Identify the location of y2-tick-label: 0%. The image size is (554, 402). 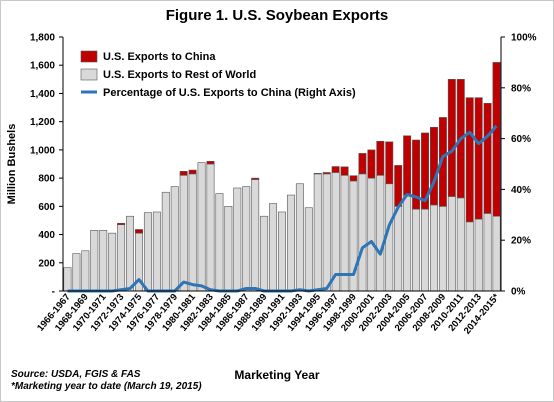
(518, 292).